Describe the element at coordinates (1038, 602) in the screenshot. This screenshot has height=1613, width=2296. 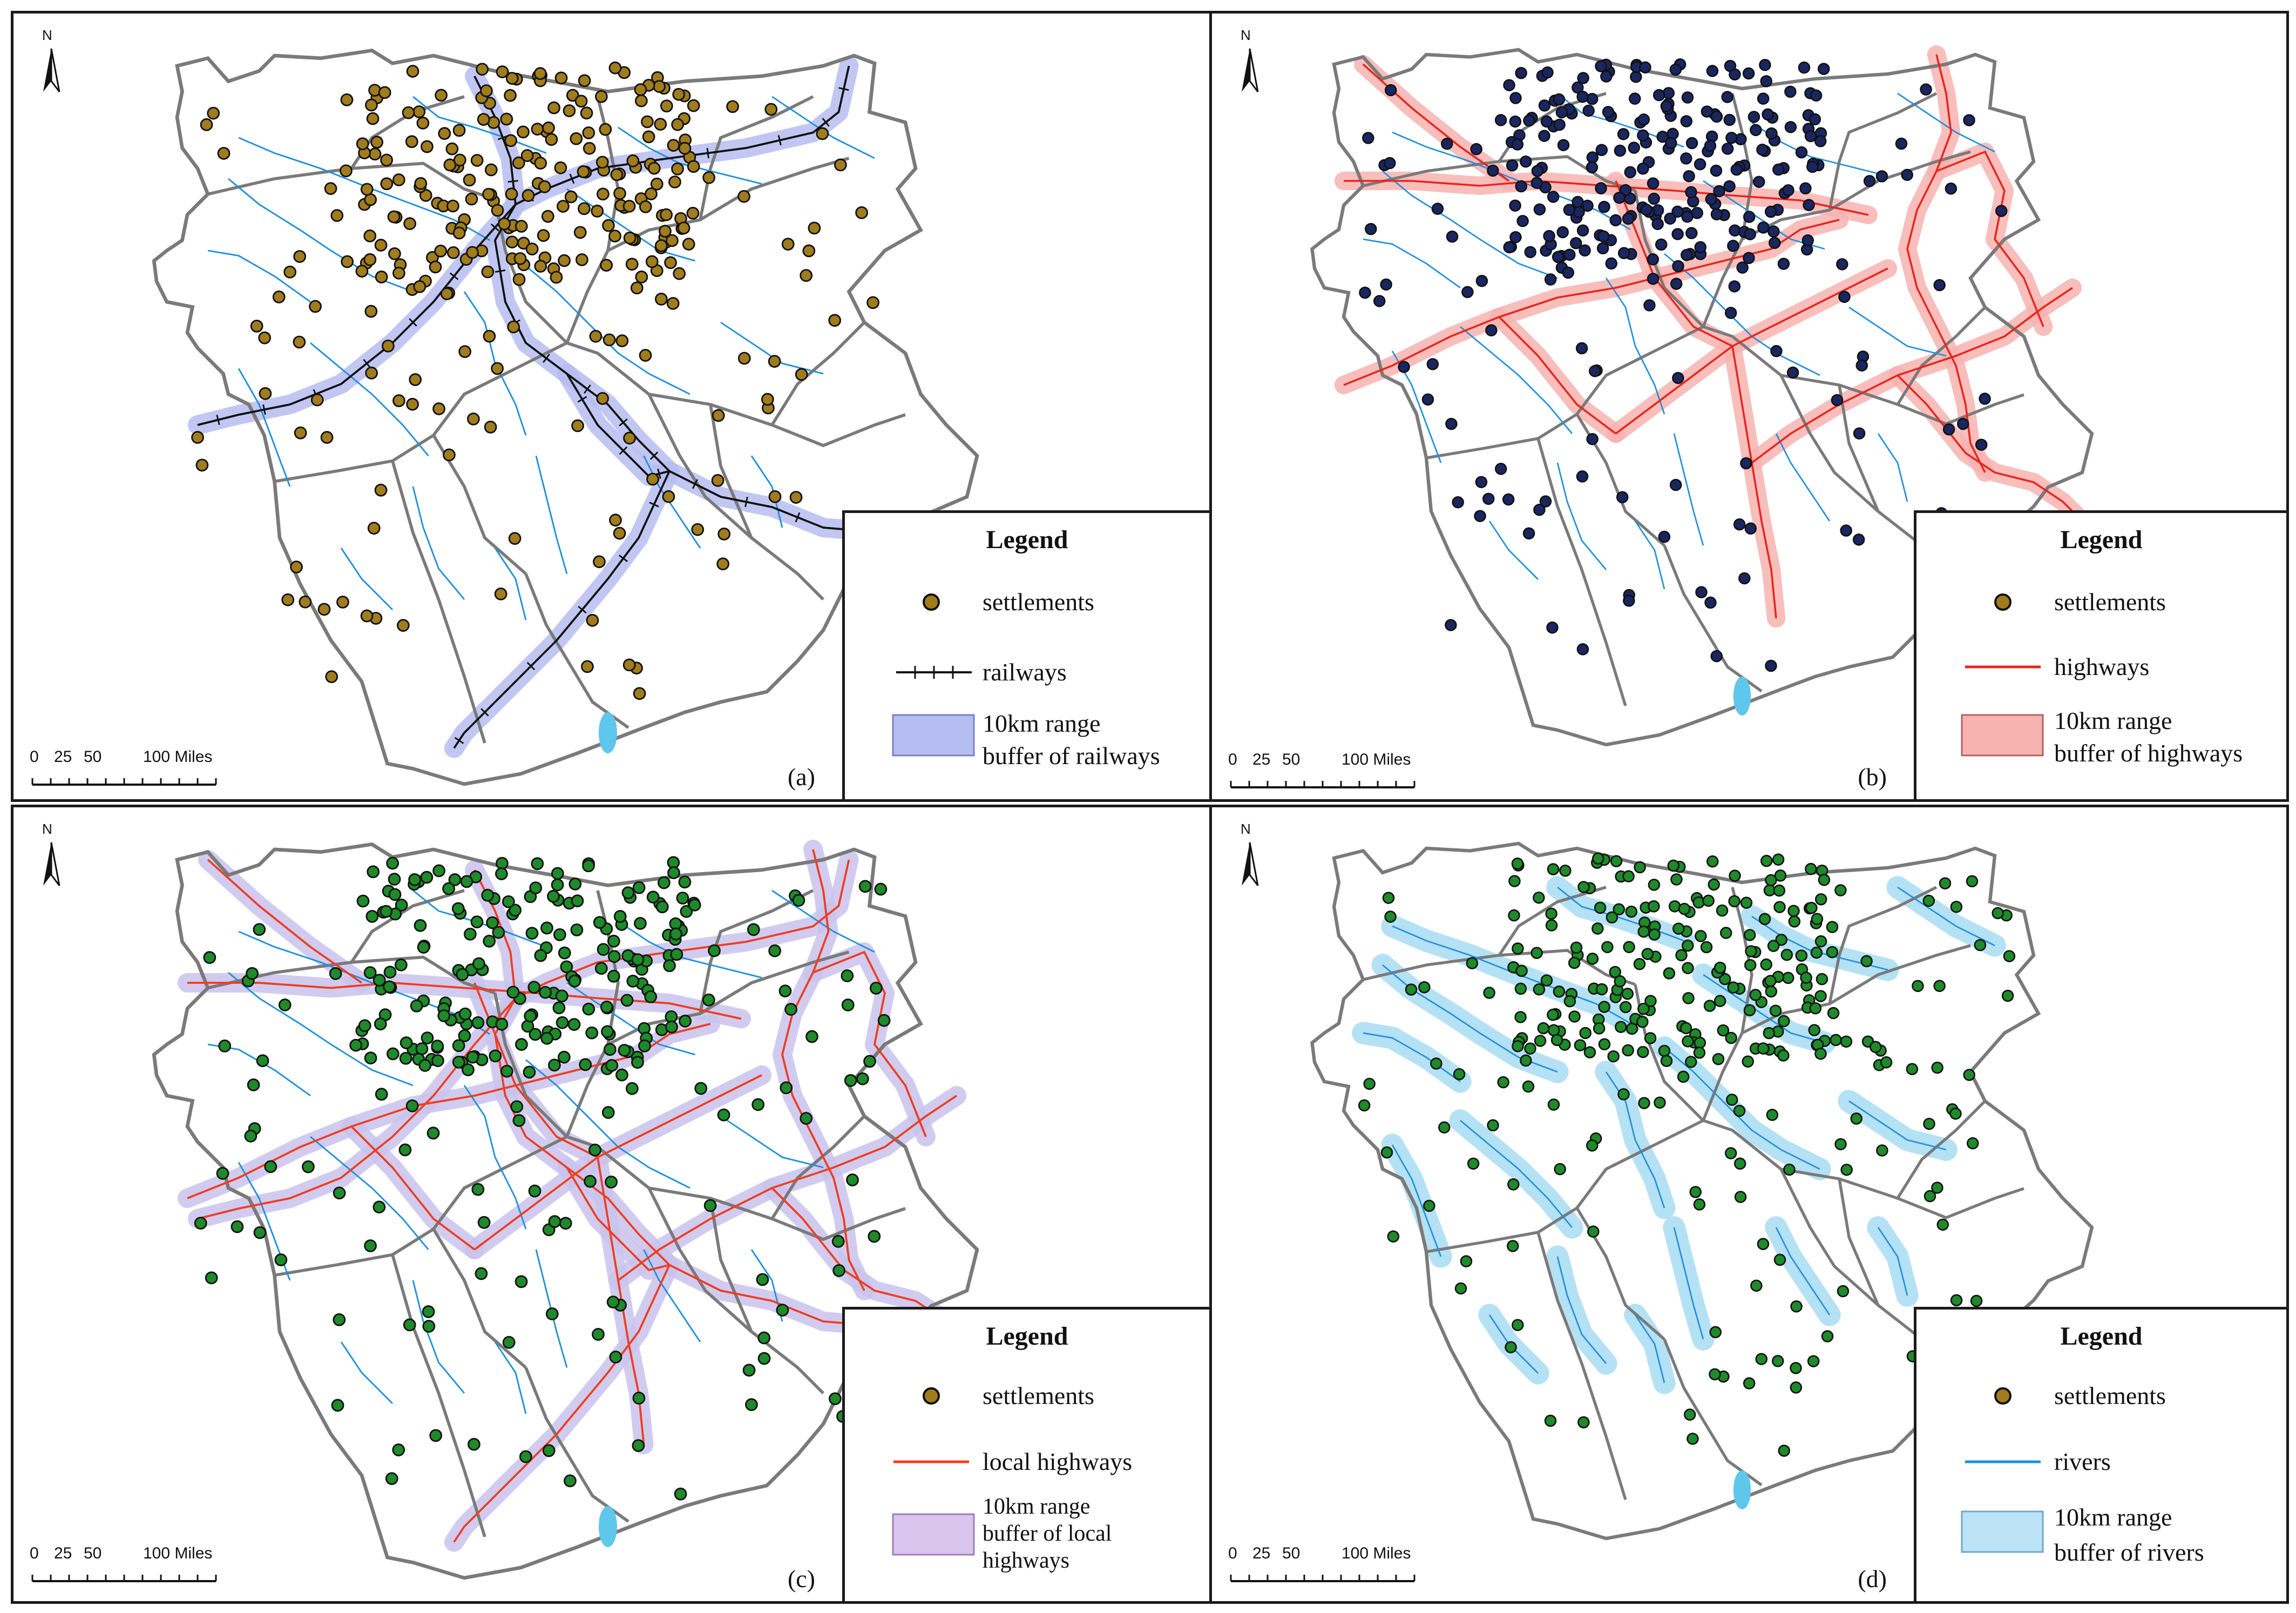
I see `legend-settlements-label: settlements` at that location.